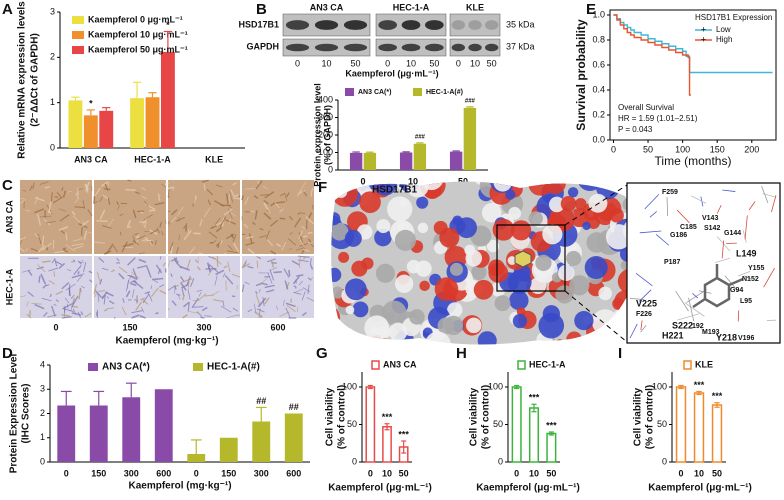 The image size is (784, 500). I want to click on annotation: Overall Survival, so click(646, 107).